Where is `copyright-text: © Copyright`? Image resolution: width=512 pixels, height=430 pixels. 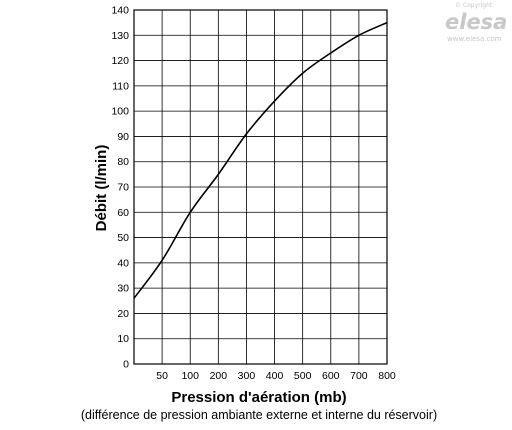
copyright-text: © Copyright is located at coordinates (474, 5).